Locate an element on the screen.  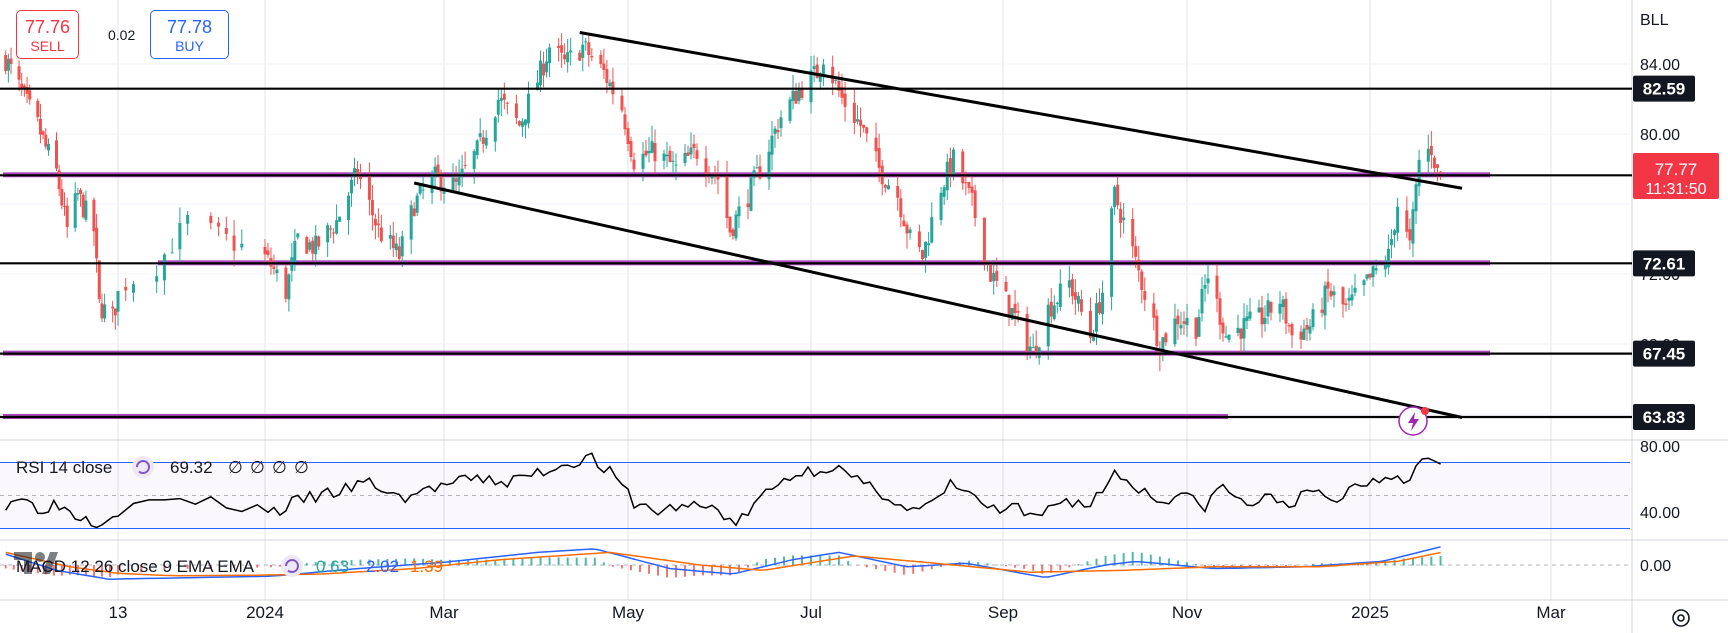
lightning-alert-icon is located at coordinates (1413, 421).